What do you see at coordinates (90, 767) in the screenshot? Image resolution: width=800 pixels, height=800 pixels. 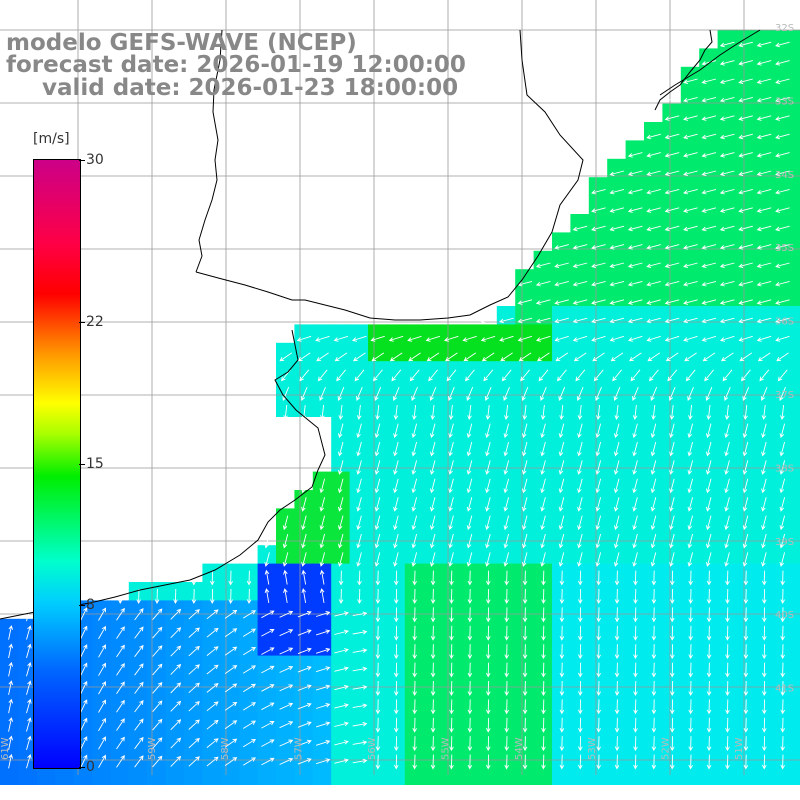 I see `colorbar-tick-label: 0` at bounding box center [90, 767].